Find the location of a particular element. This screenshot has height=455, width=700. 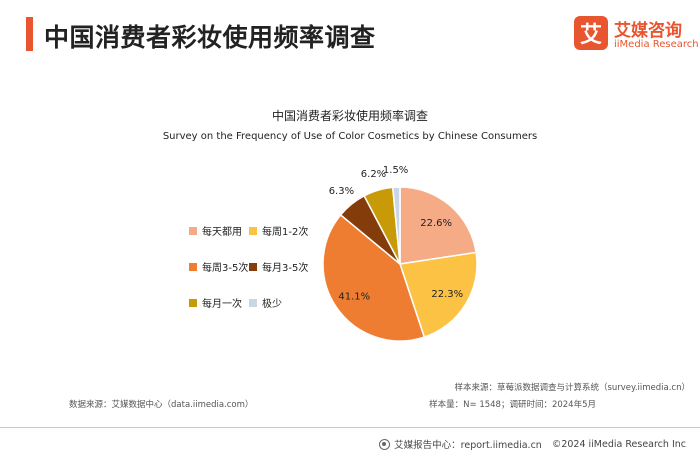

legend-item-weekly-3-5: 每周3-5次 is located at coordinates (218, 266).